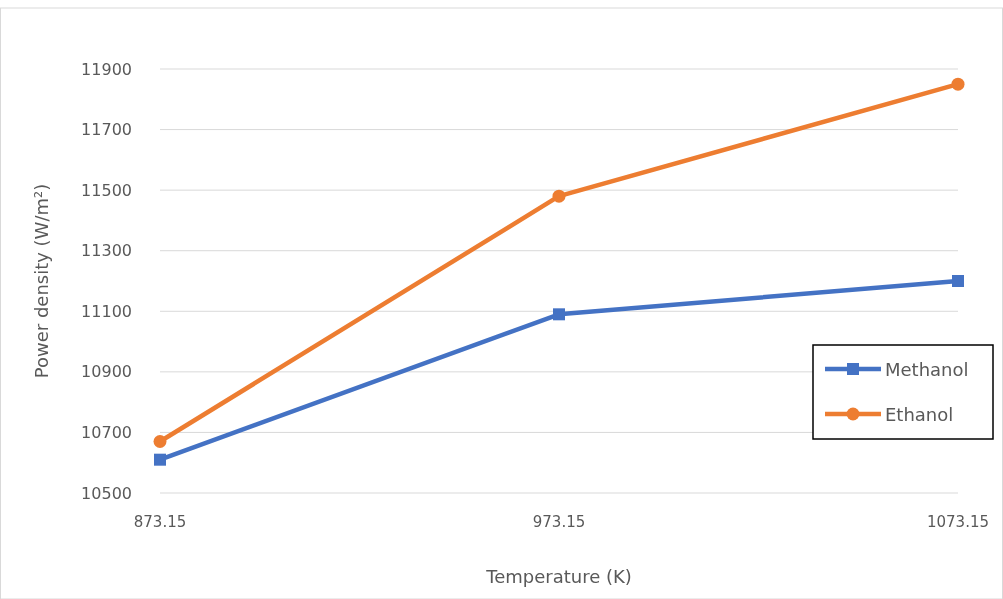 Image resolution: width=1003 pixels, height=599 pixels. What do you see at coordinates (106, 69) in the screenshot?
I see `y-tick-label: 11900` at bounding box center [106, 69].